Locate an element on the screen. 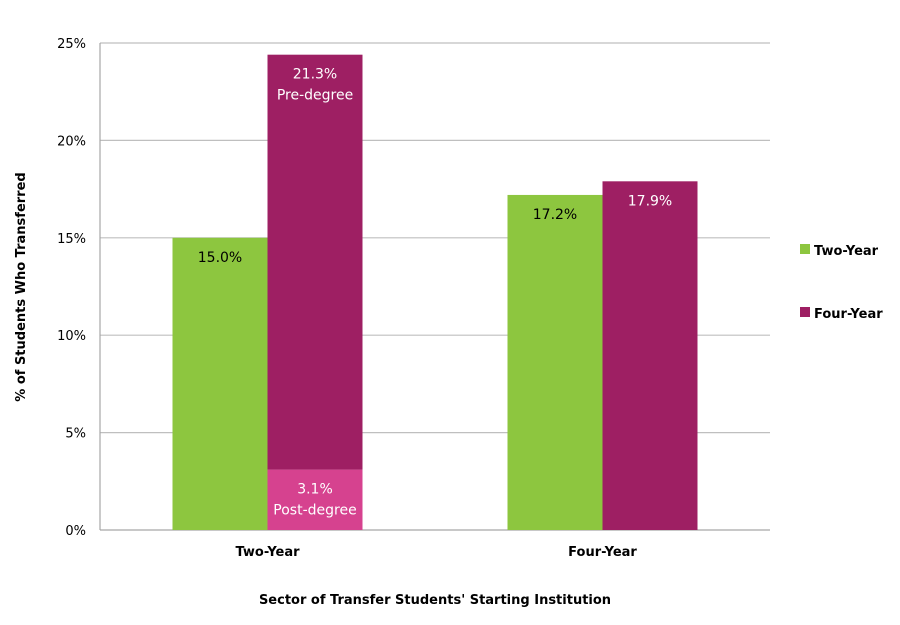  data-label: 17.2% is located at coordinates (555, 215).